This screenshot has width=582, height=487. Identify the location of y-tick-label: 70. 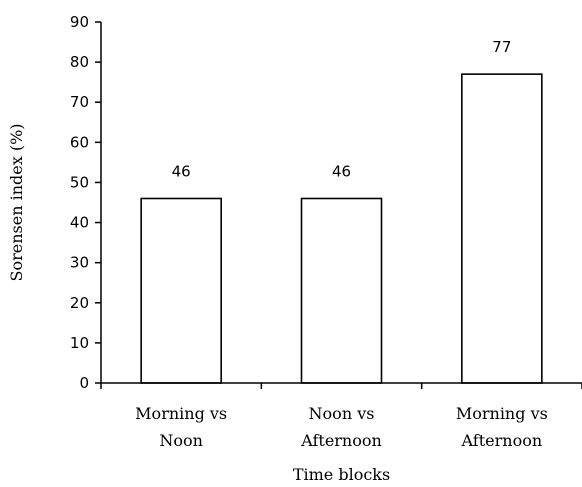
(79, 102).